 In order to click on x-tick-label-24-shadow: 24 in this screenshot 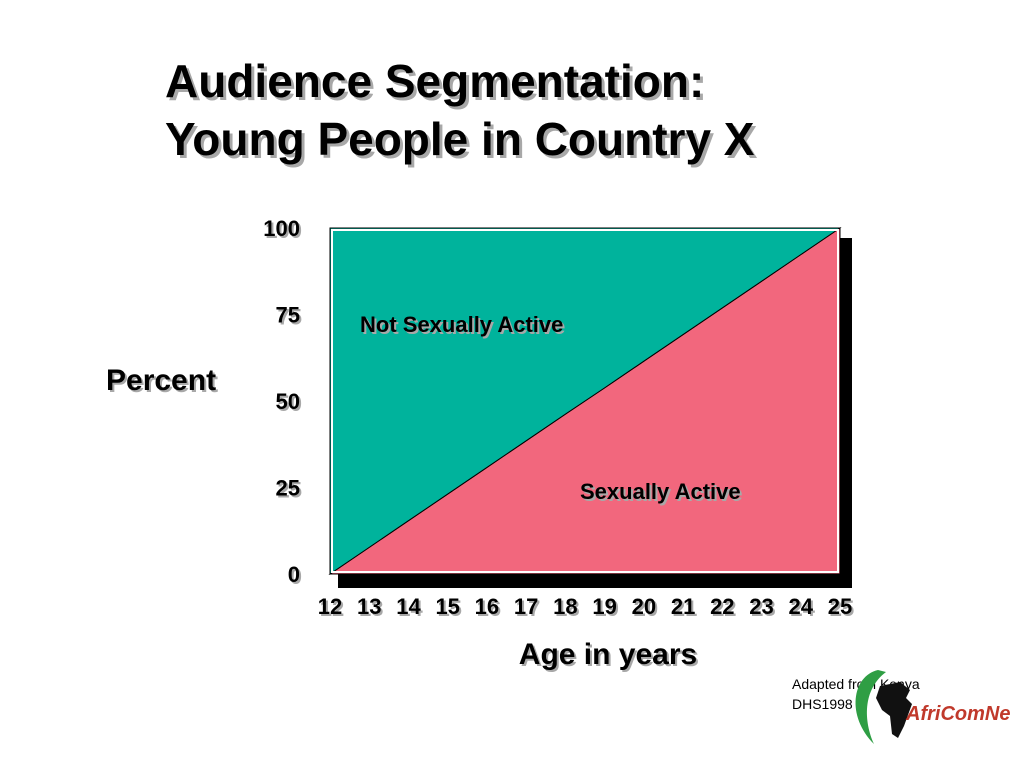, I will do `click(803, 608)`.